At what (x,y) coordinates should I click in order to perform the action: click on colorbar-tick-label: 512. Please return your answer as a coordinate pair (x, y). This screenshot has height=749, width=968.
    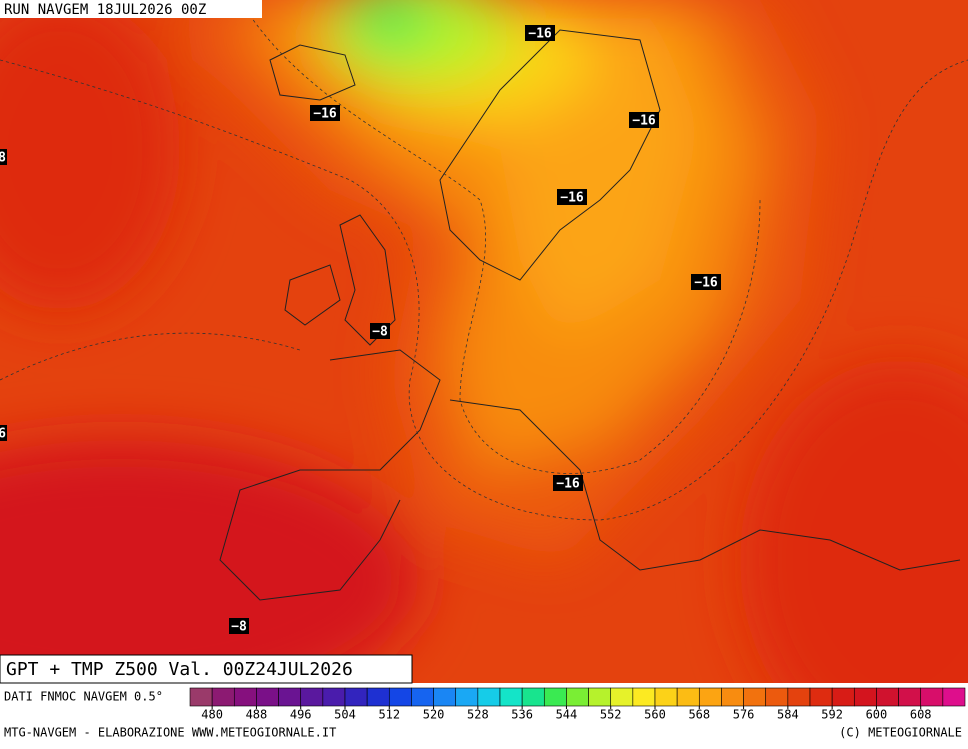
    Looking at the image, I should click on (389, 715).